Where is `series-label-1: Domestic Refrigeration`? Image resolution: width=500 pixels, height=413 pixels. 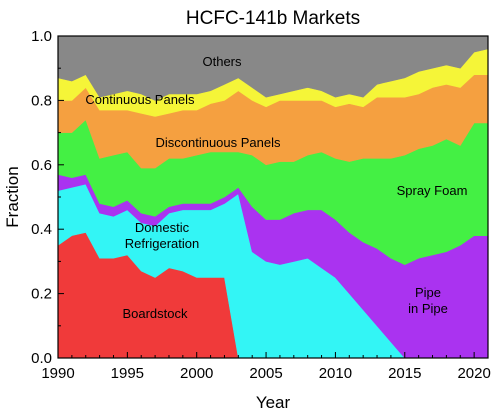 series-label-1: Domestic Refrigeration is located at coordinates (162, 235).